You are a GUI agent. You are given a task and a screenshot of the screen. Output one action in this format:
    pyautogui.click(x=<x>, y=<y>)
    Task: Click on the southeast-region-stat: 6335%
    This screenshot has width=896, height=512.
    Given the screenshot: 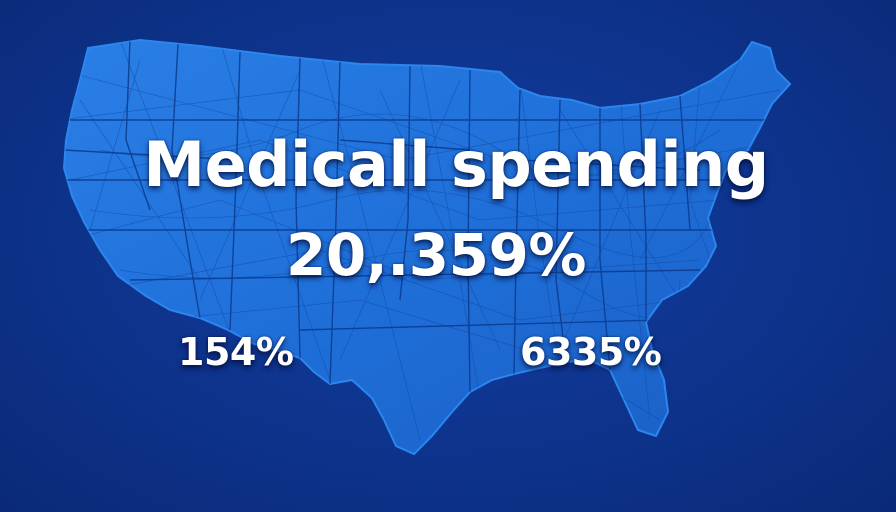 What is the action you would take?
    pyautogui.click(x=591, y=352)
    